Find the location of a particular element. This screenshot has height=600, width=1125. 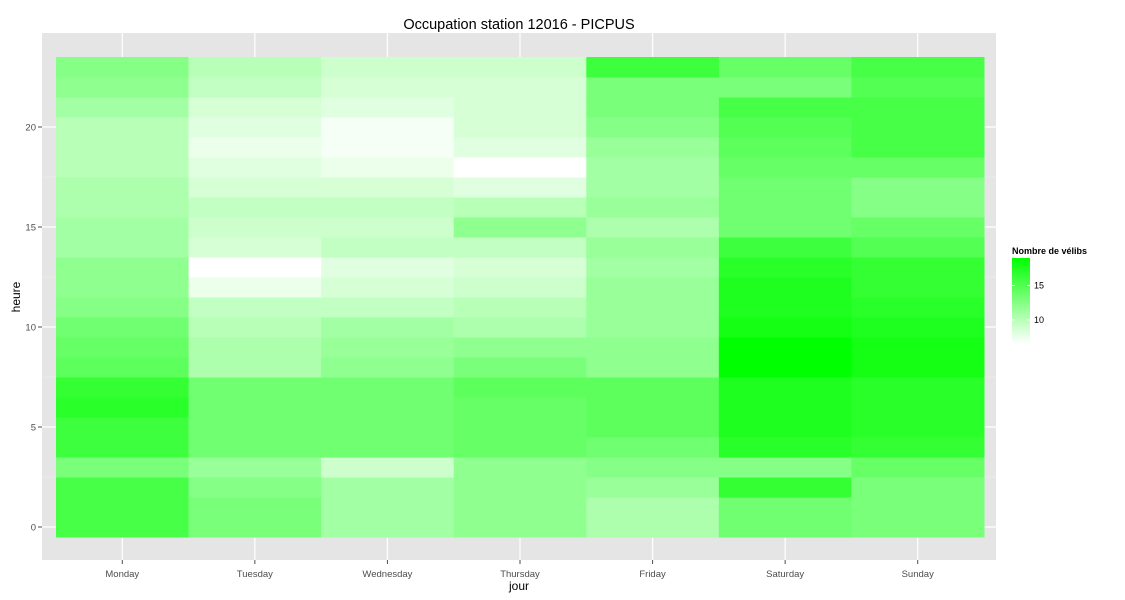

y-tick-label: 0 is located at coordinates (33, 528).